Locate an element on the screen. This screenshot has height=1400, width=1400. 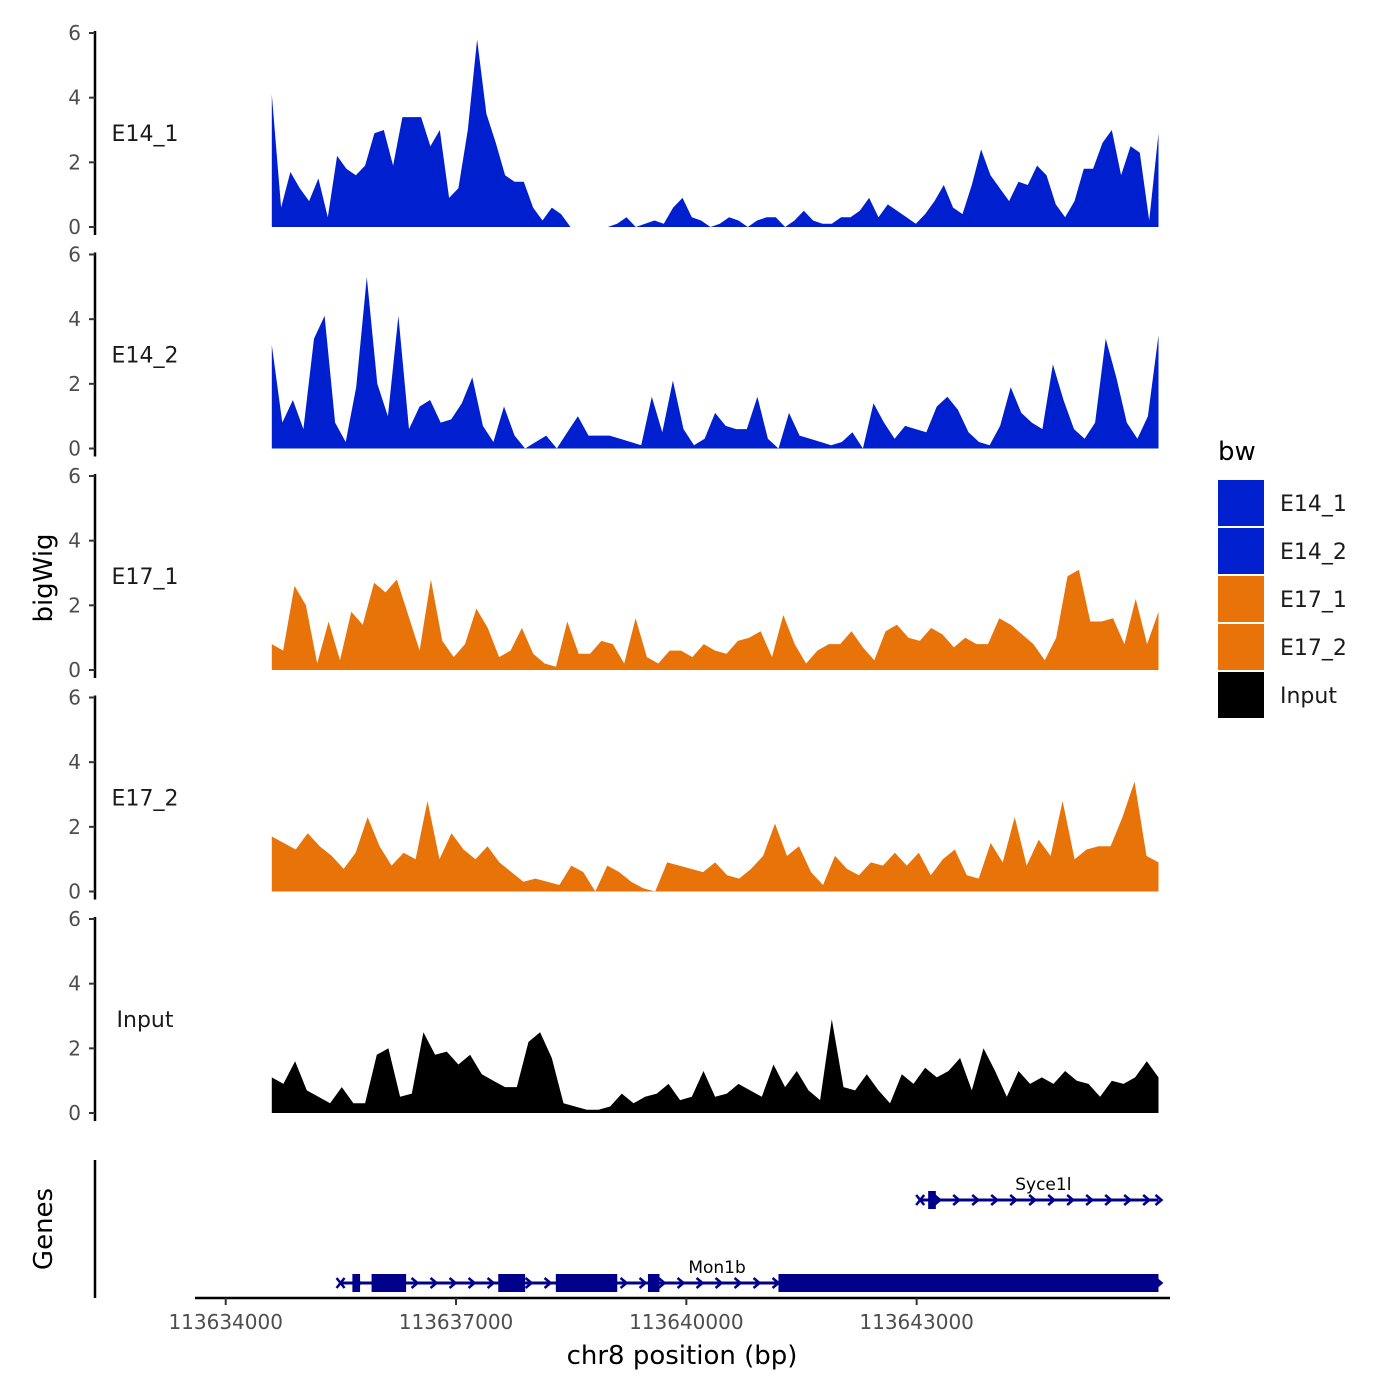
track-e17-1: 0 2 4 6 E17_1 is located at coordinates (613, 573).